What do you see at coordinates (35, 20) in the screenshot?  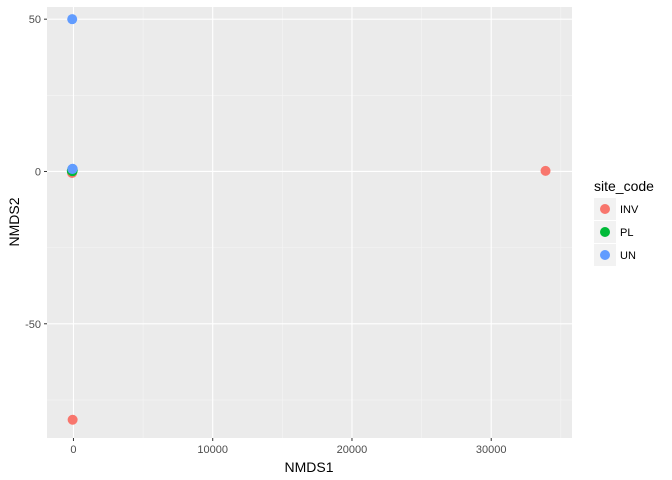 I see `y-tick-label: 50` at bounding box center [35, 20].